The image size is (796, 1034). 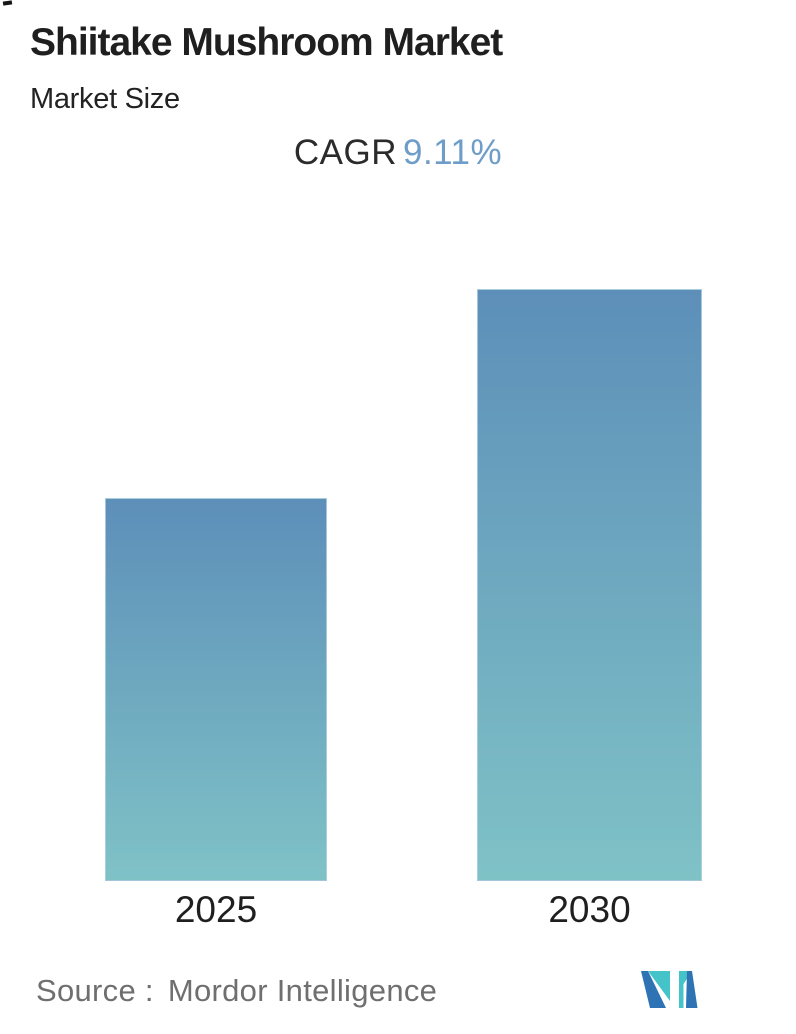 I want to click on logo-right-teal-bar, so click(x=681, y=989).